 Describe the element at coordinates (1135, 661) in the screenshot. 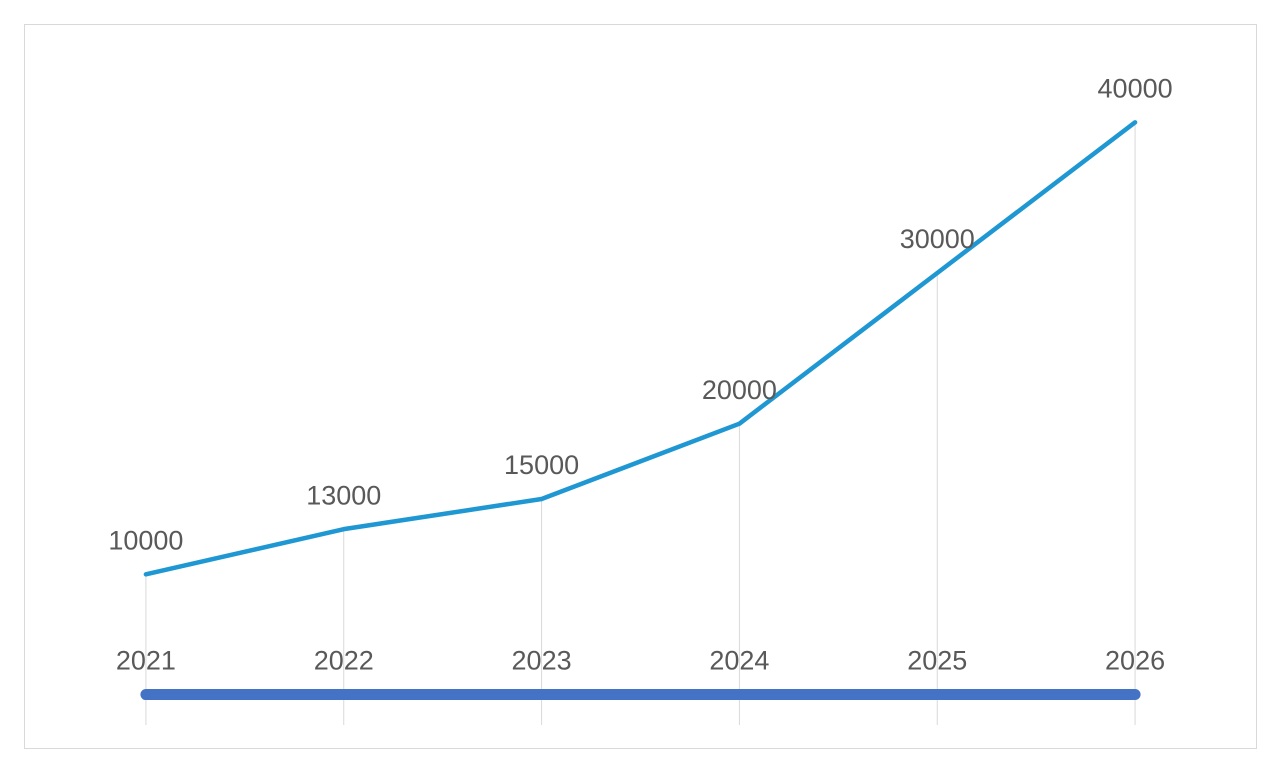

I see `data-label: 2026` at that location.